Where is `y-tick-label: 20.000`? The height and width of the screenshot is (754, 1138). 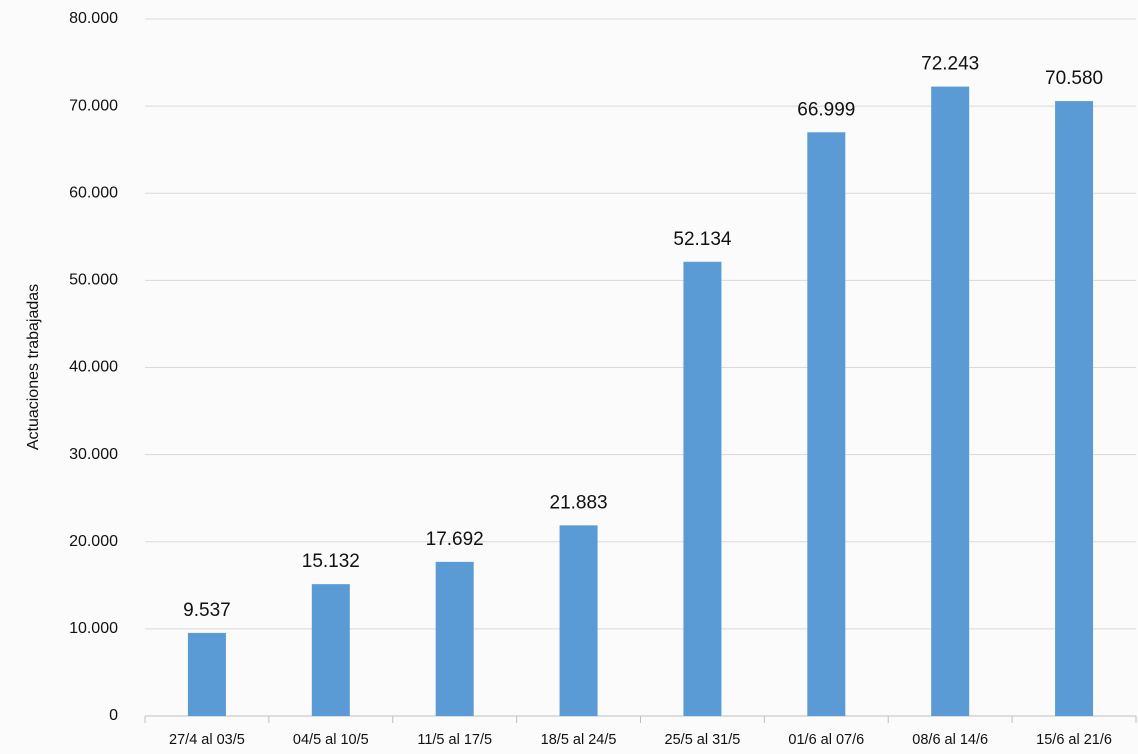 y-tick-label: 20.000 is located at coordinates (93, 541).